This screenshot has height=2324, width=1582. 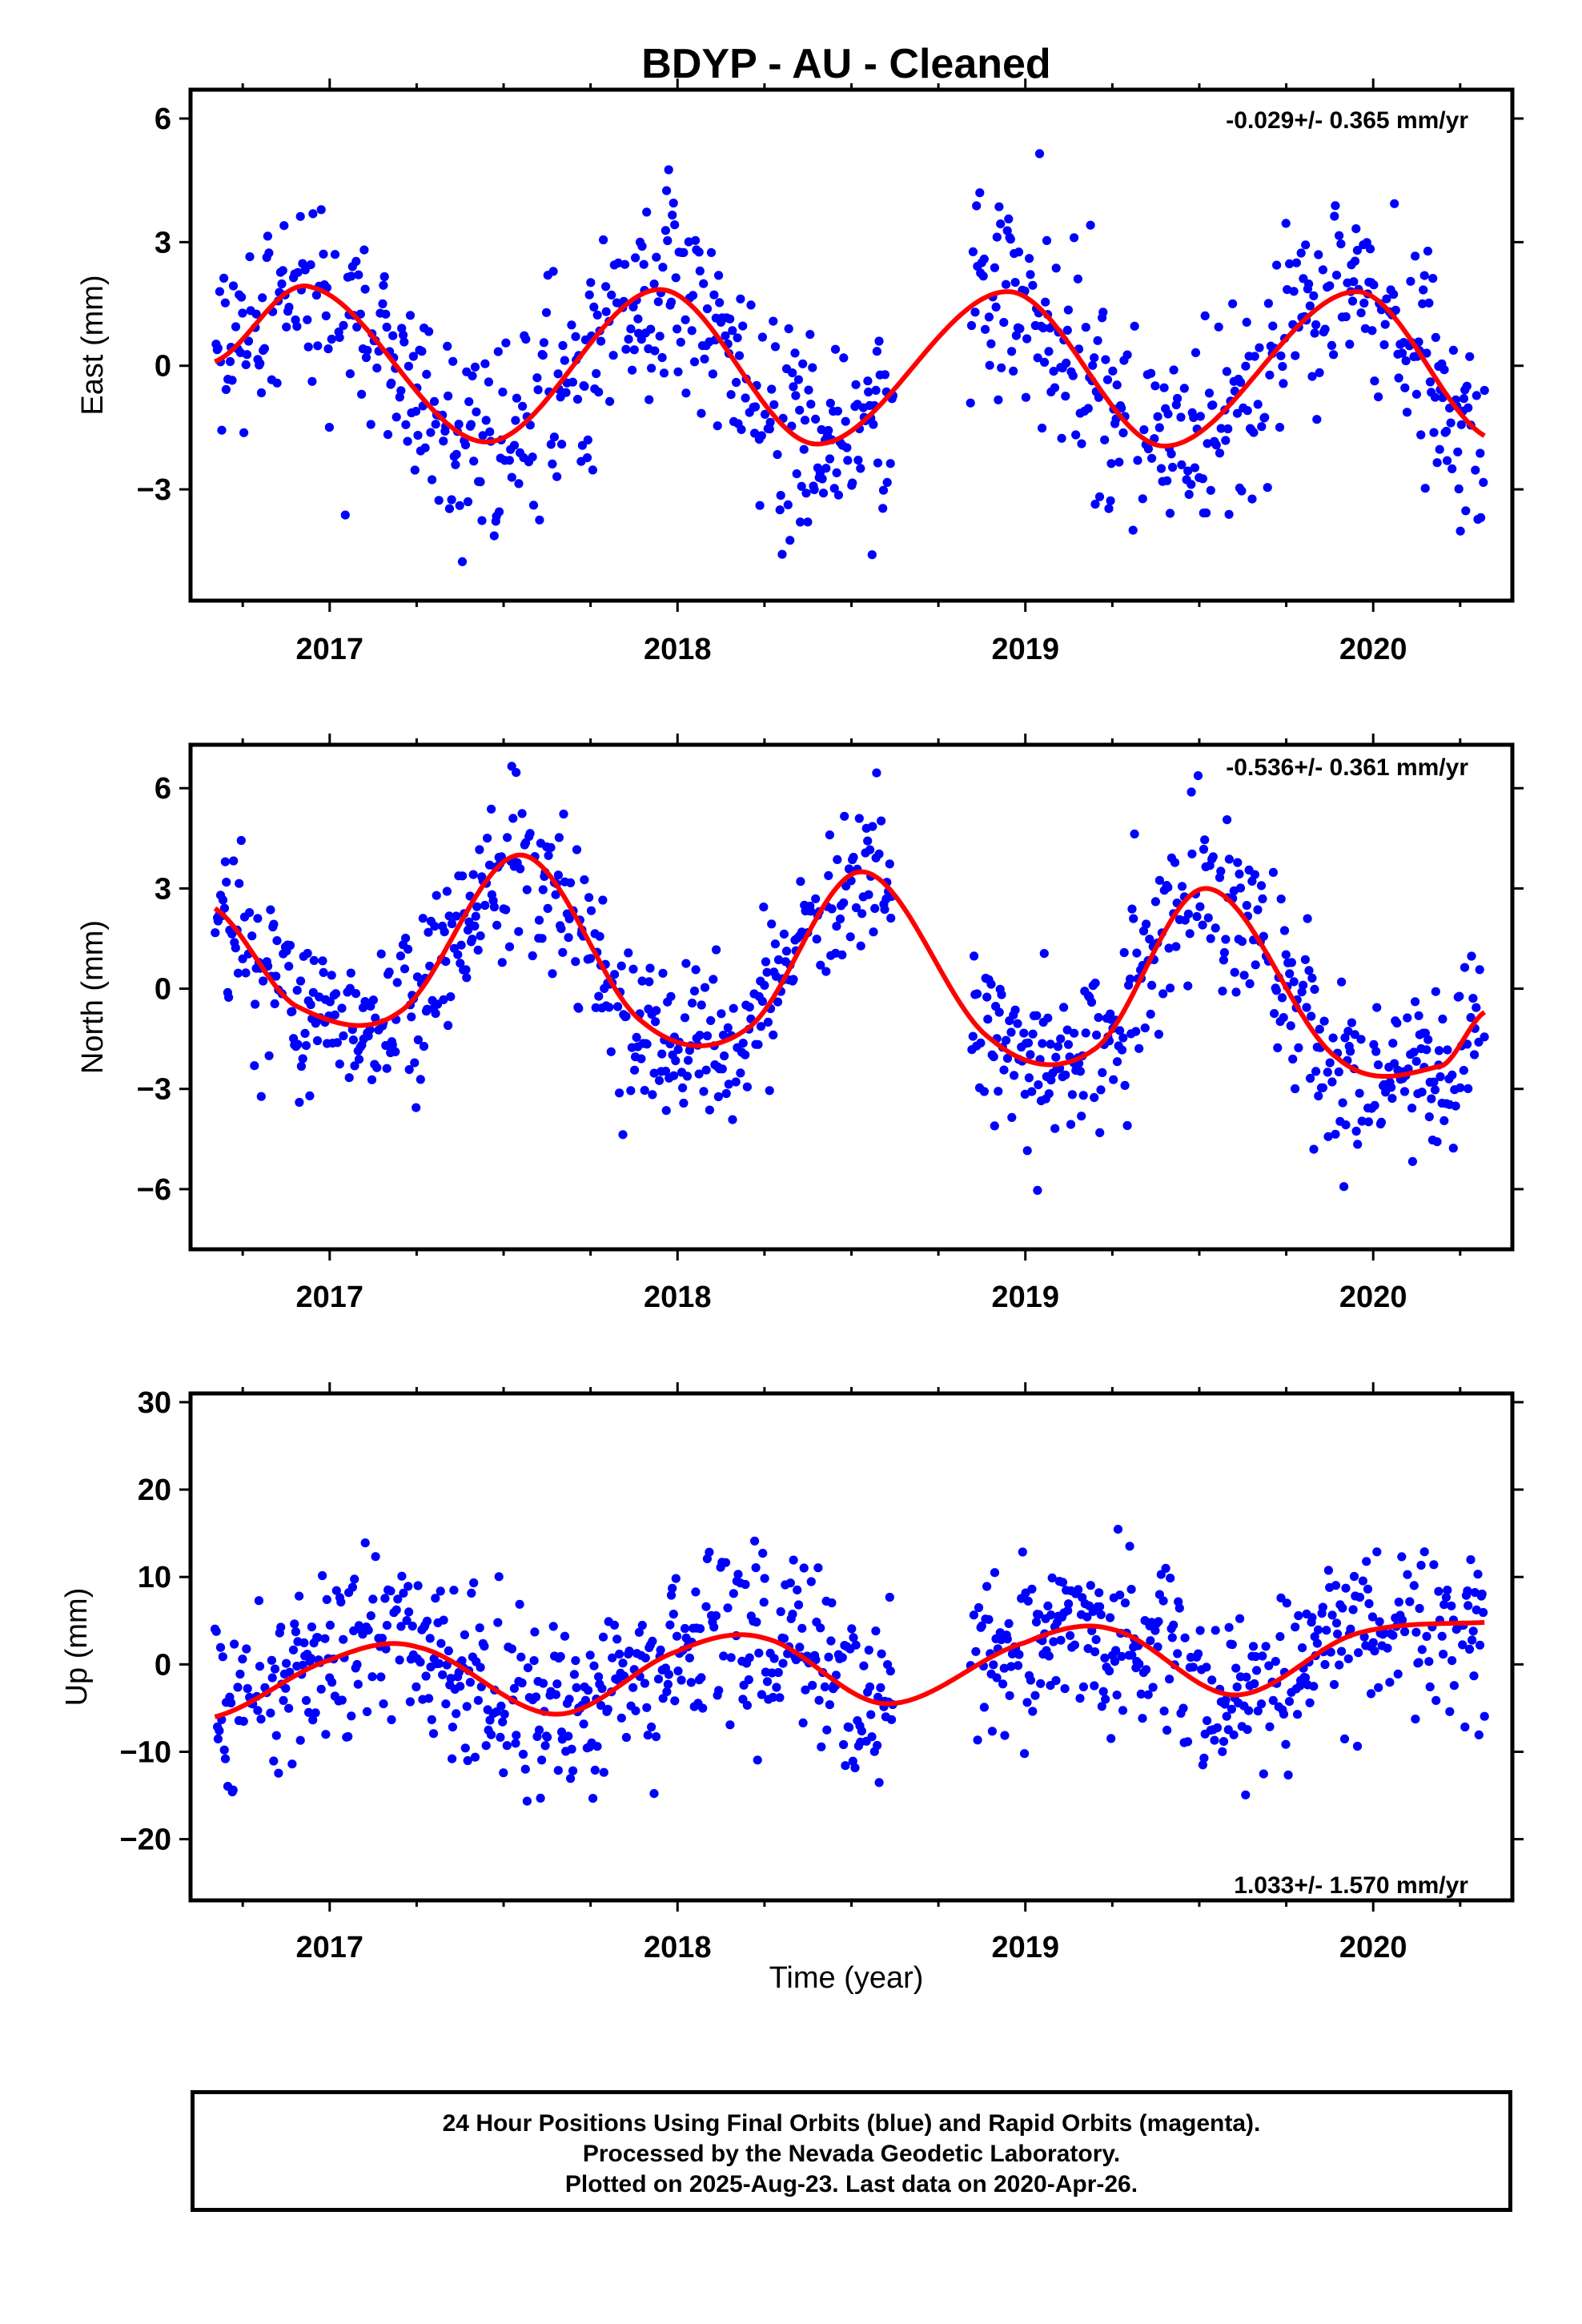 What do you see at coordinates (1351, 1886) in the screenshot?
I see `rate-label: 1.033+/- 1.570 mm/yr` at bounding box center [1351, 1886].